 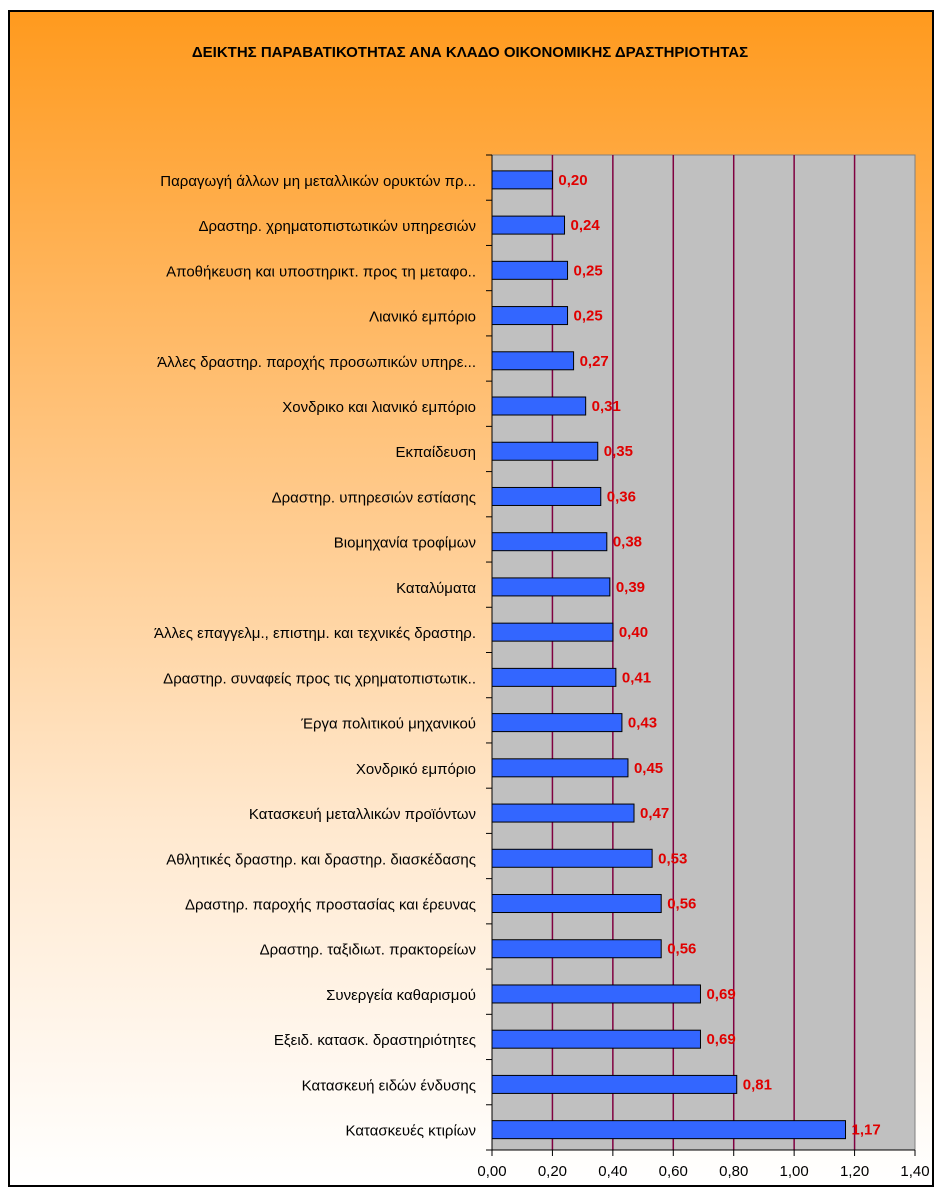 What do you see at coordinates (388, 724) in the screenshot?
I see `category-label: Έργα πολιτικού μηχανικού` at bounding box center [388, 724].